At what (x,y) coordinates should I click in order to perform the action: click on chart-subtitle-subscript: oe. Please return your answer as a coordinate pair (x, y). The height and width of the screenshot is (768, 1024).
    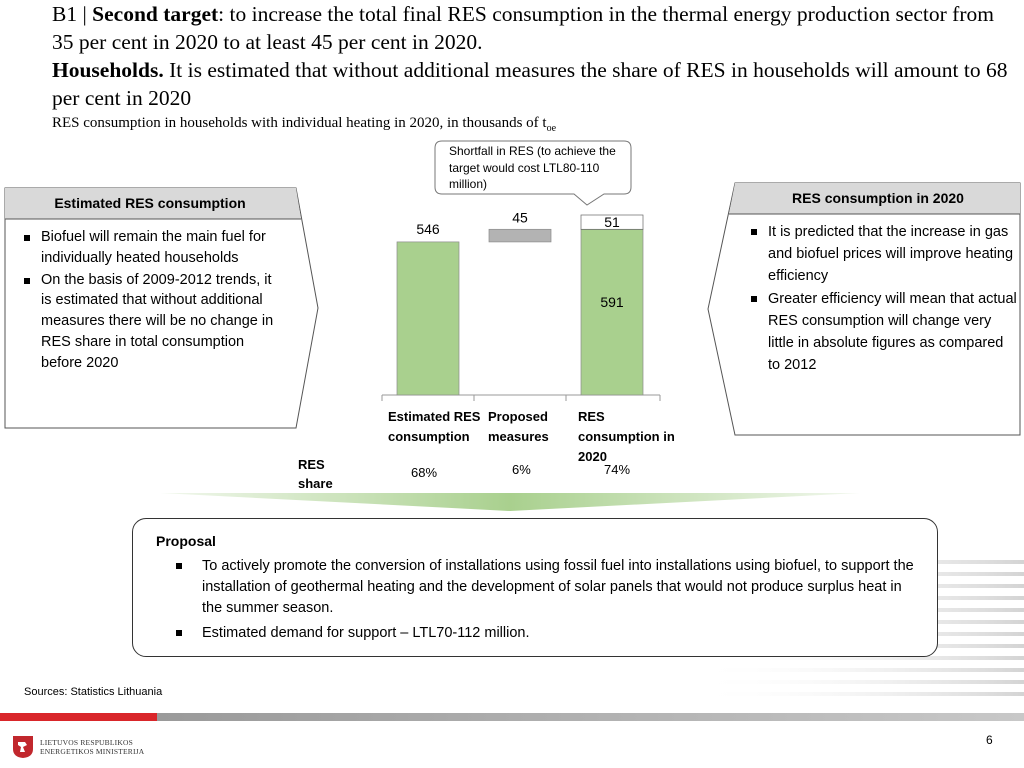
    Looking at the image, I should click on (551, 128).